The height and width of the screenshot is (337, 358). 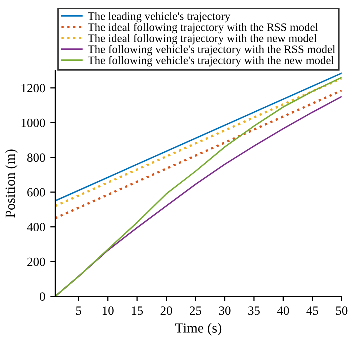 I want to click on y-tick-label: 400, so click(x=36, y=227).